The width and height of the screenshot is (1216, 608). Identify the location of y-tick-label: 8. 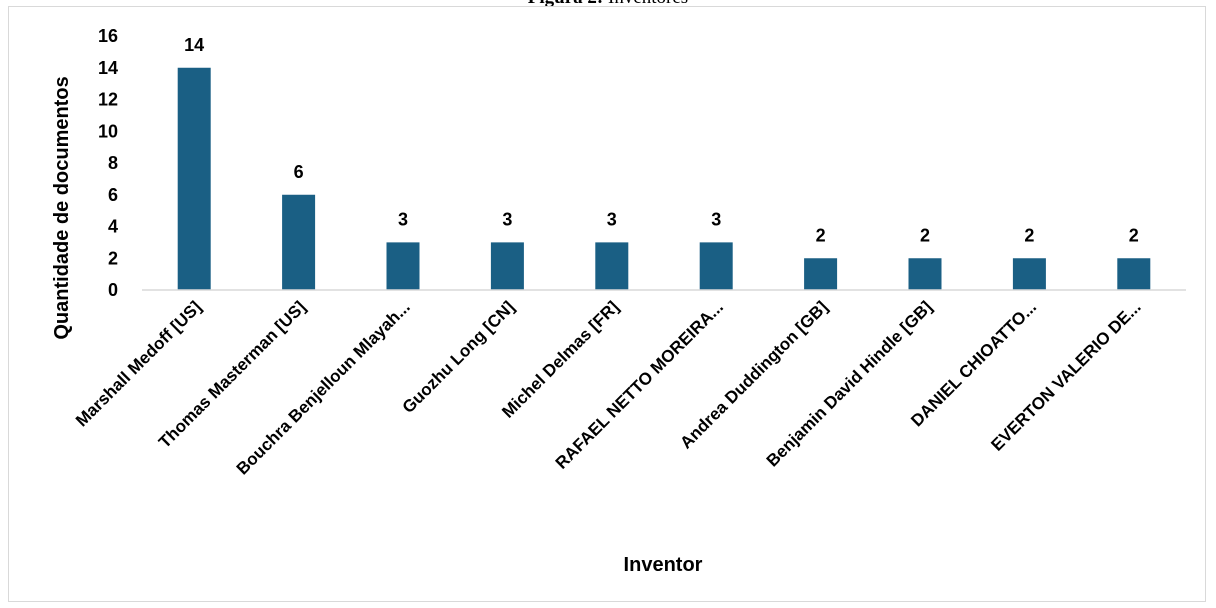
(113, 163).